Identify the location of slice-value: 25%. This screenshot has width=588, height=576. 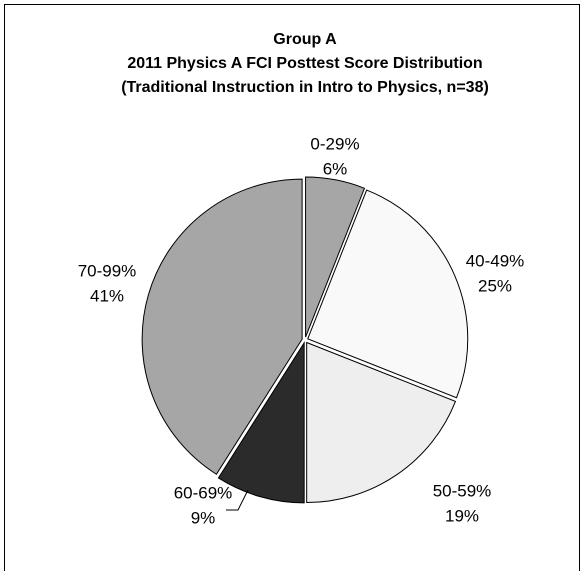
(495, 285).